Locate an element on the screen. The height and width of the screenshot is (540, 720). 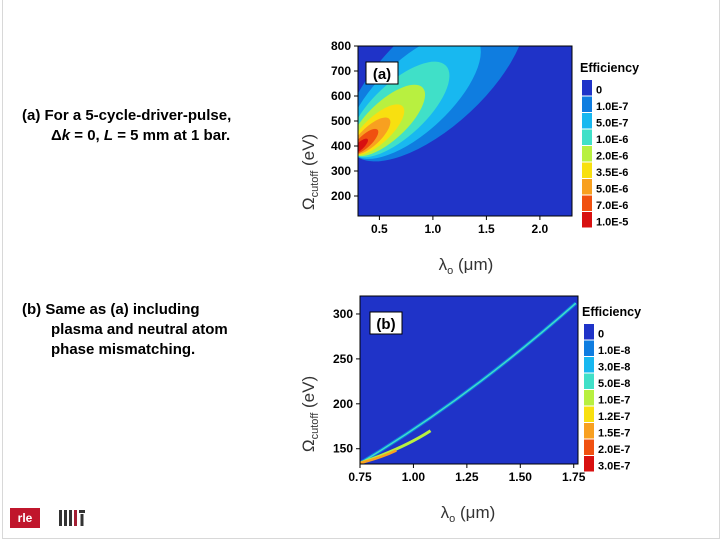
caption-b-line2: plasma and neutral atom is located at coordinates (139, 329).